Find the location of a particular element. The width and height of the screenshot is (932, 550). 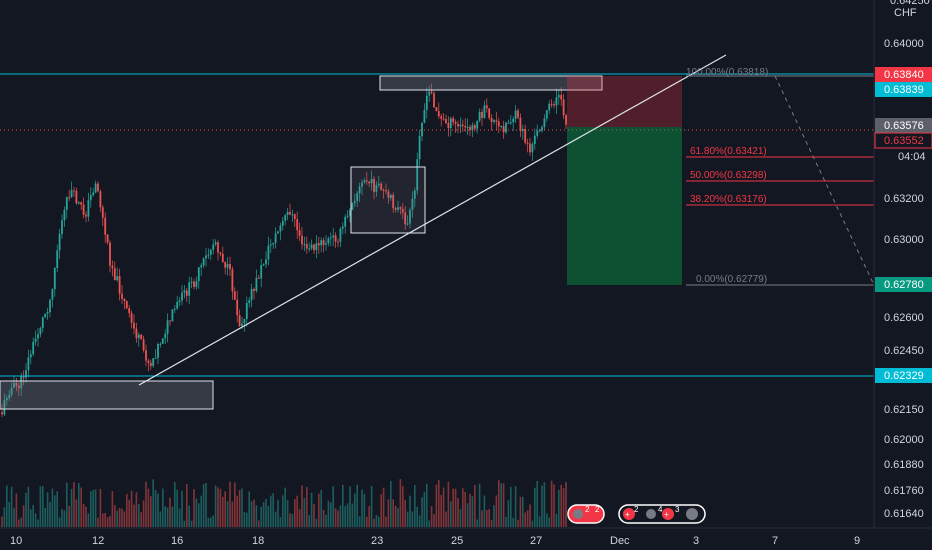

event-badge-group-1: 2 2 is located at coordinates (586, 514).